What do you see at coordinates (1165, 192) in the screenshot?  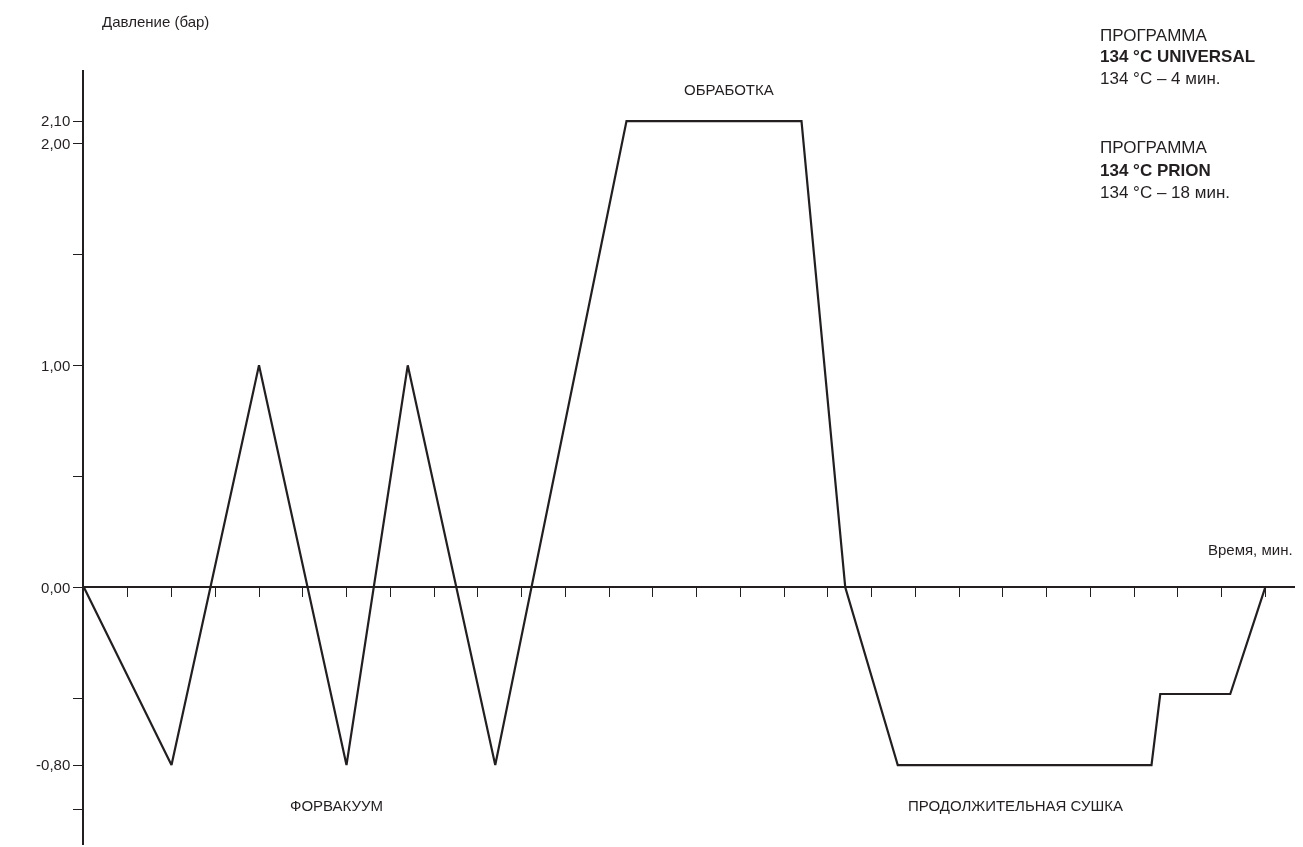 I see `annotation: 134 °C – 18 мин.` at bounding box center [1165, 192].